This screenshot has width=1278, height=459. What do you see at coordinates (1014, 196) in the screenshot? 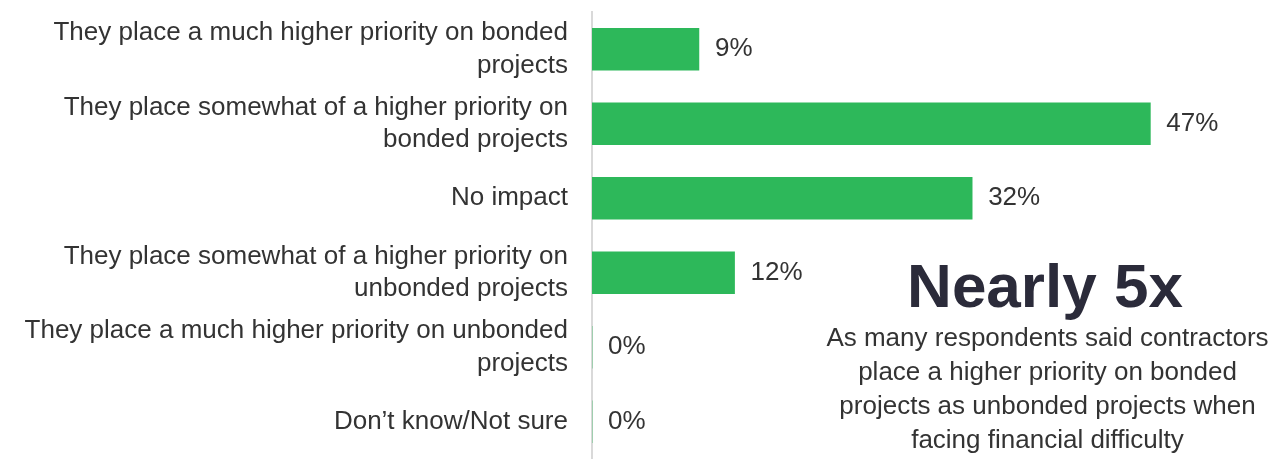
I see `data-label: 32%` at bounding box center [1014, 196].